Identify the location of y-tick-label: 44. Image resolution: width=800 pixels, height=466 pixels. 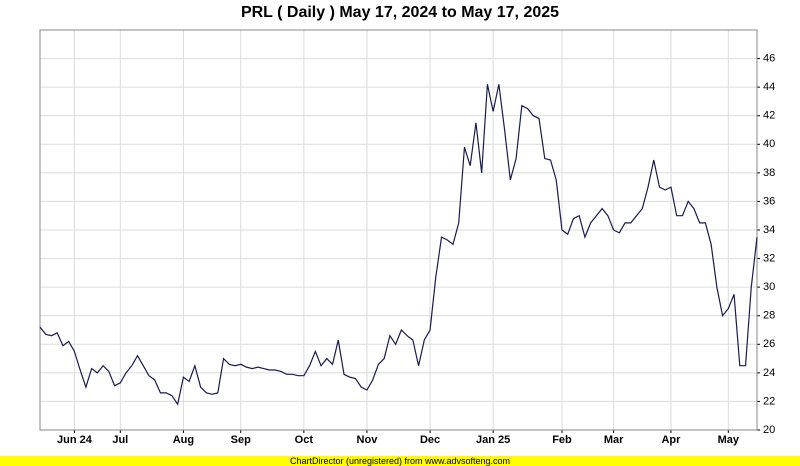
(769, 87).